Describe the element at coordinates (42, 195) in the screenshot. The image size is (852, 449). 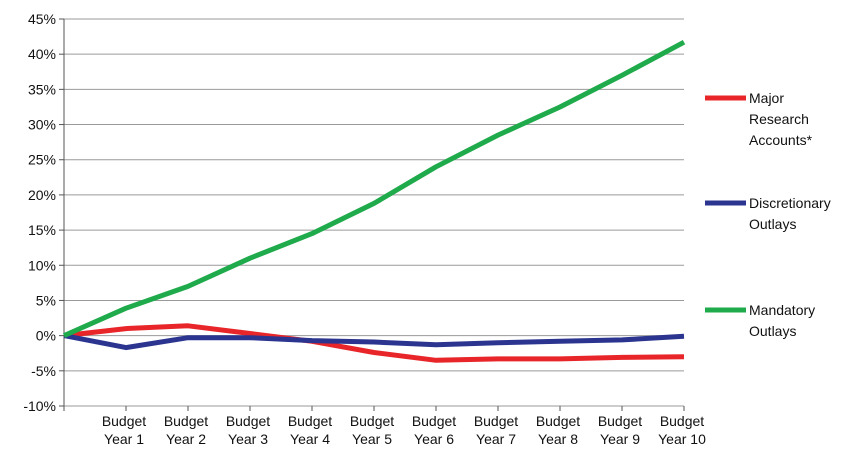
I see `y-tick-label: 20%` at that location.